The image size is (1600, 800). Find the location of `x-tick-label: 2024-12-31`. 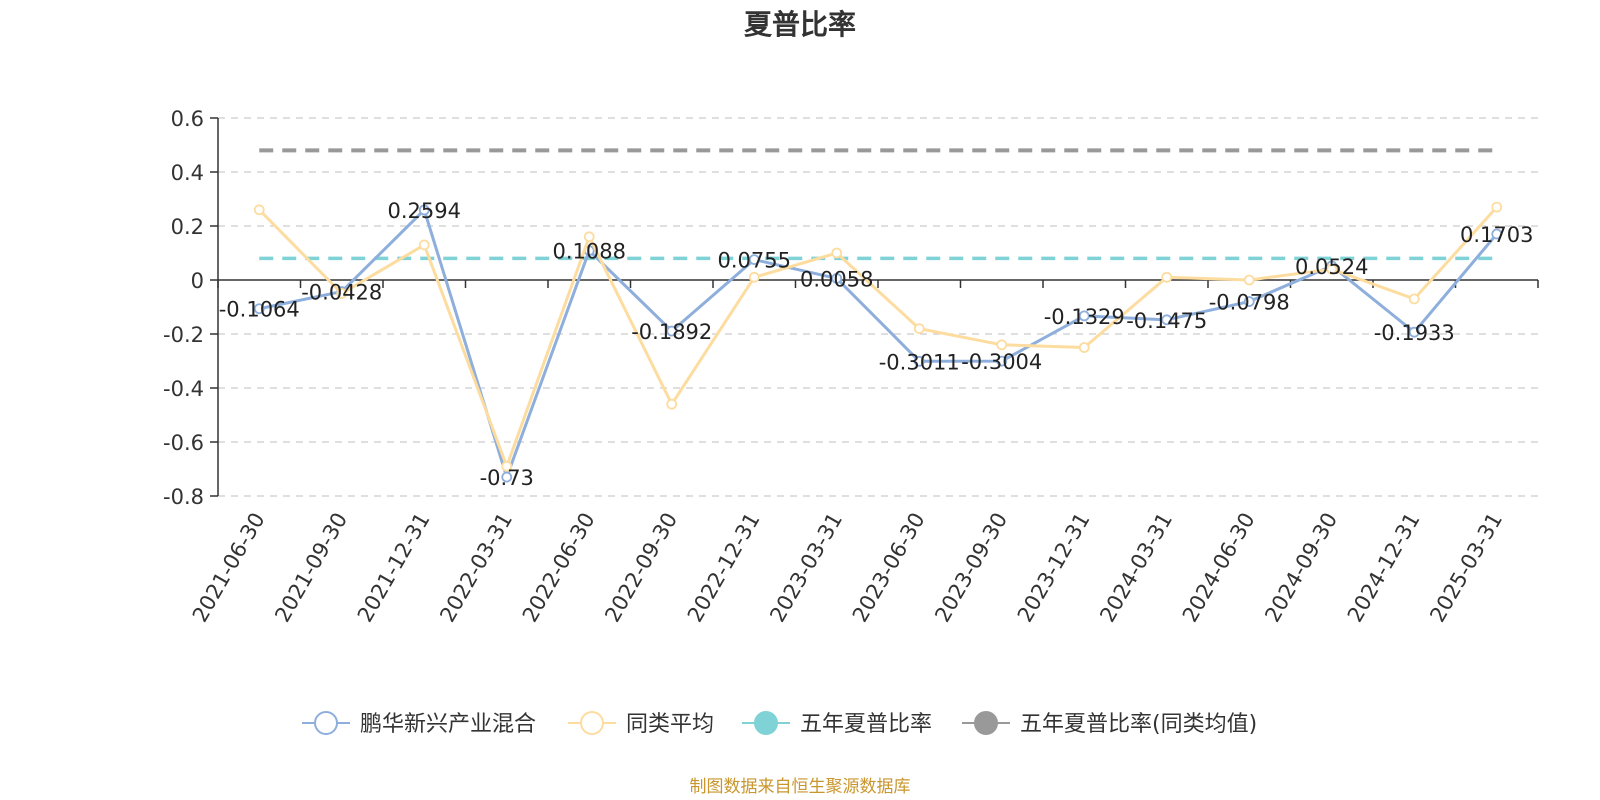

x-tick-label: 2024-12-31 is located at coordinates (1384, 568).